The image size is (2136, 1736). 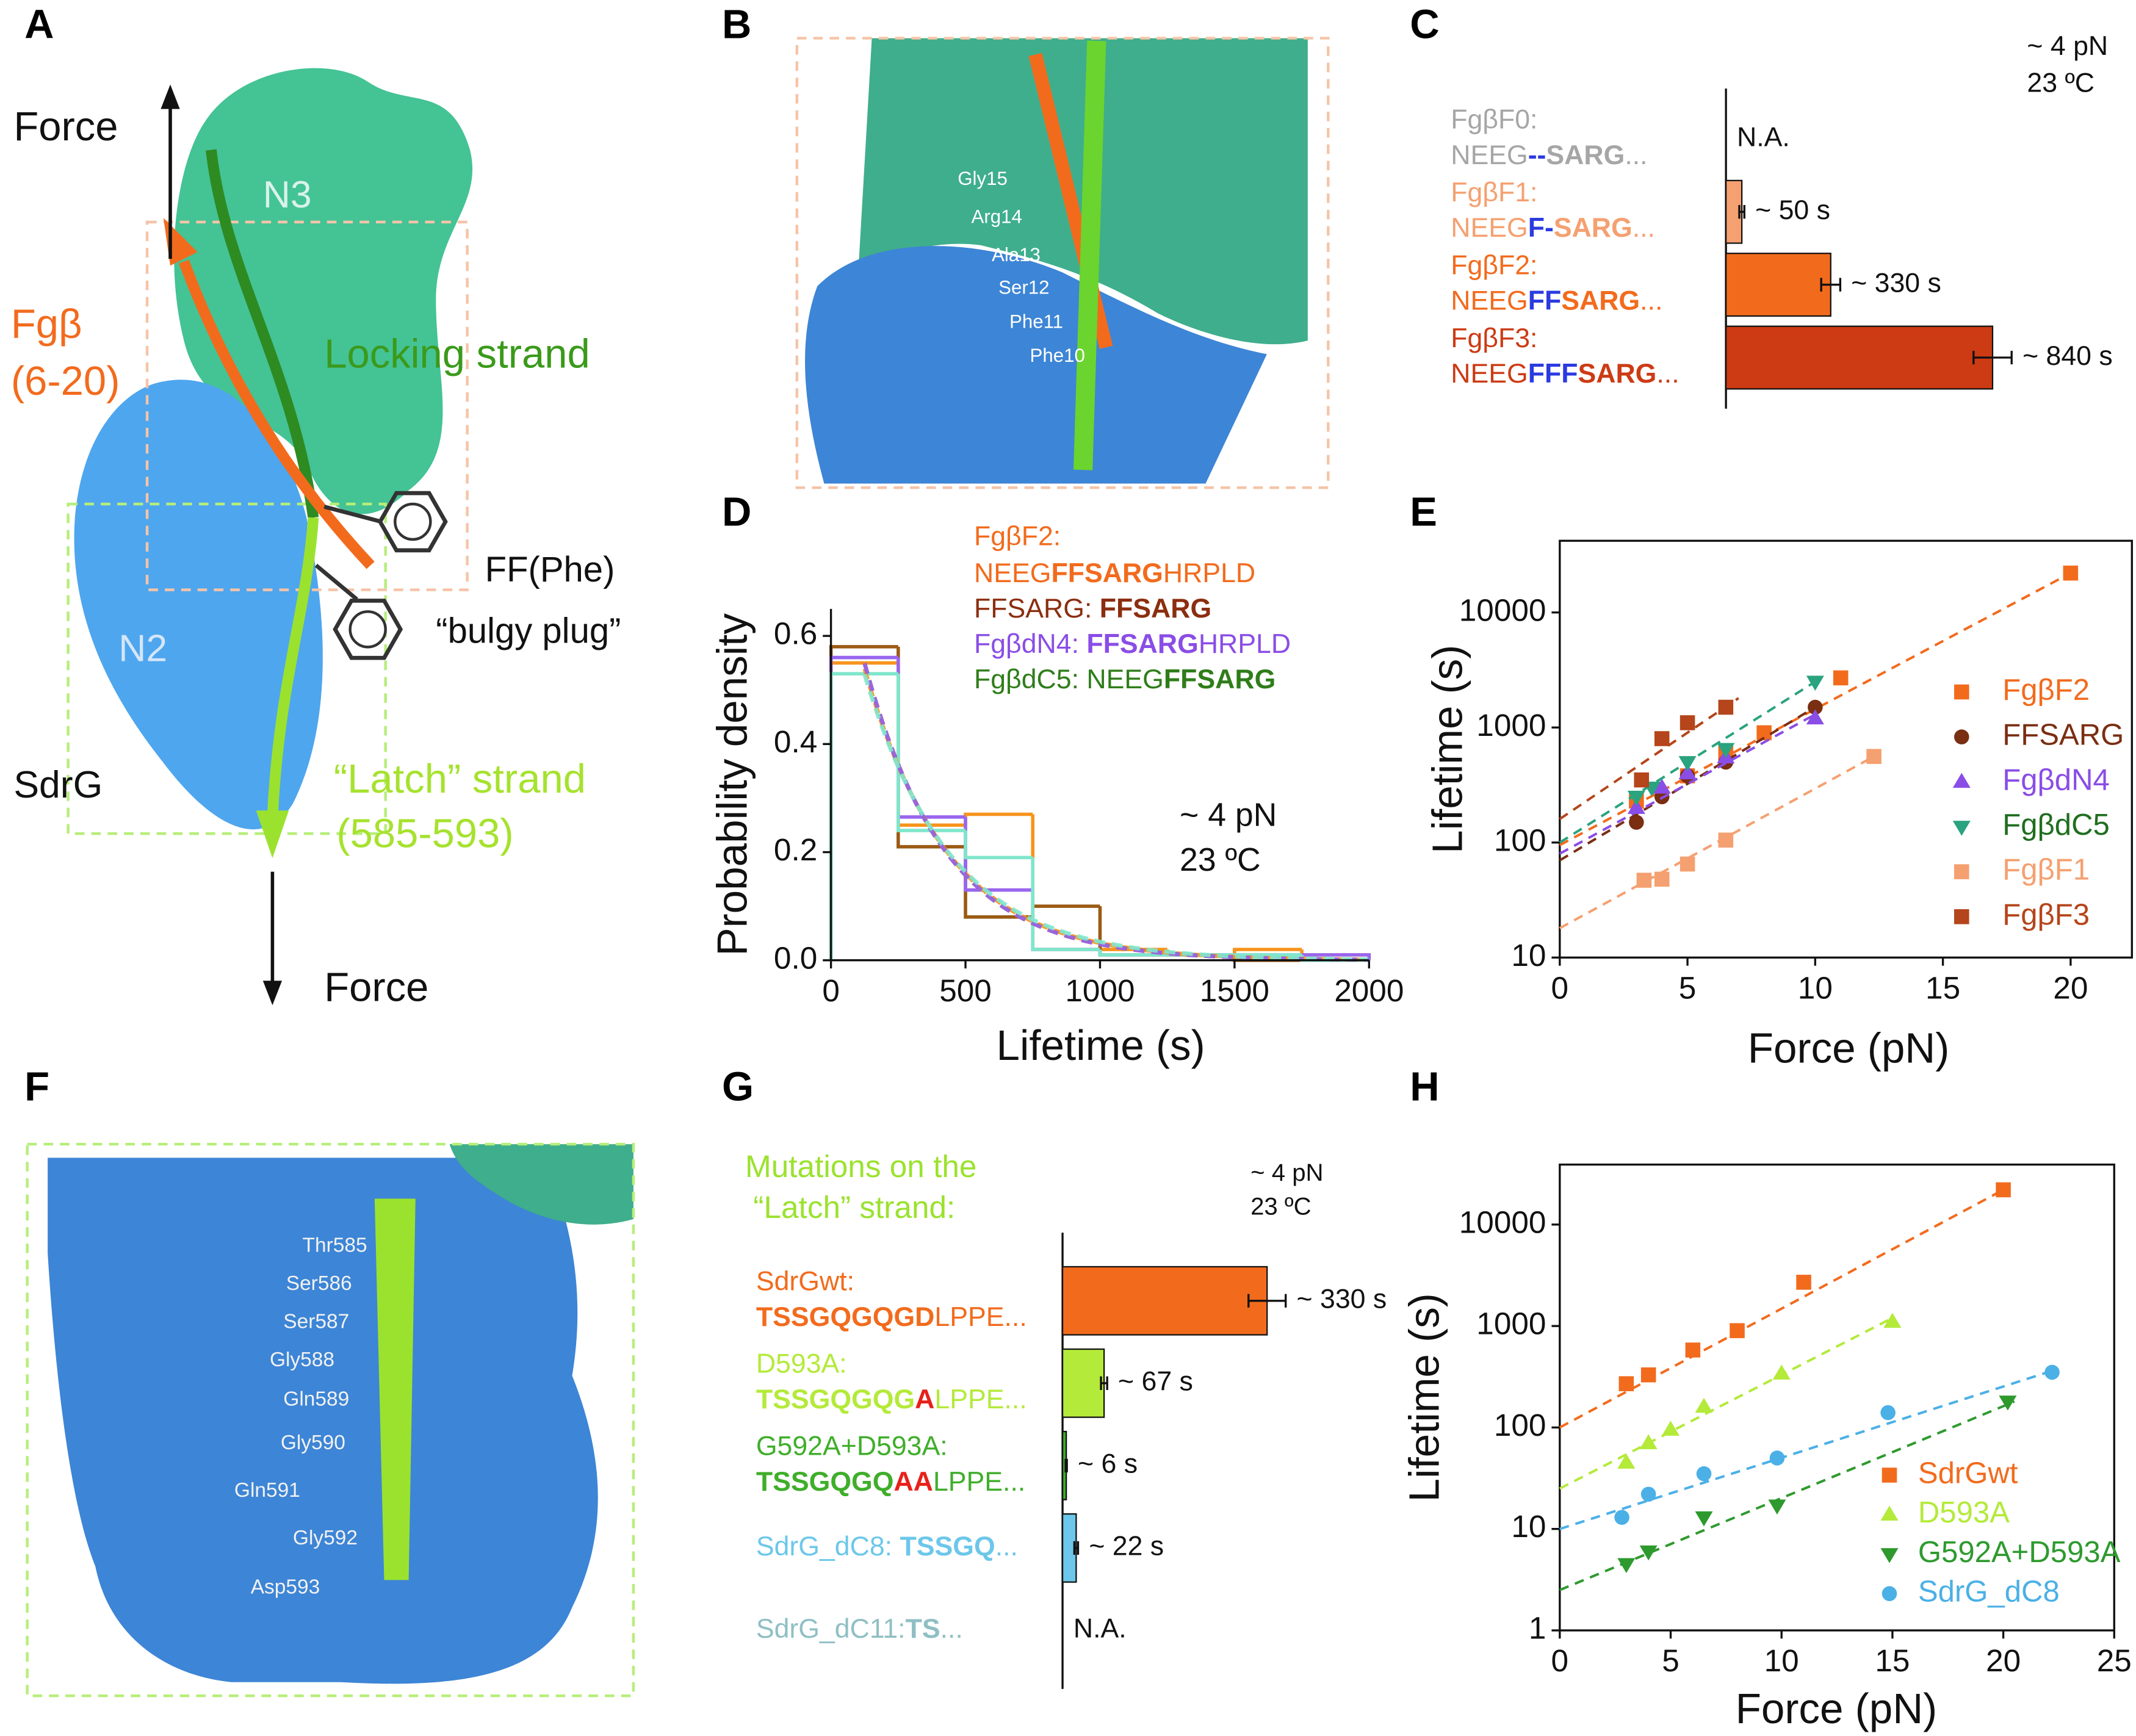 I want to click on x-tick-label: 500, so click(x=965, y=990).